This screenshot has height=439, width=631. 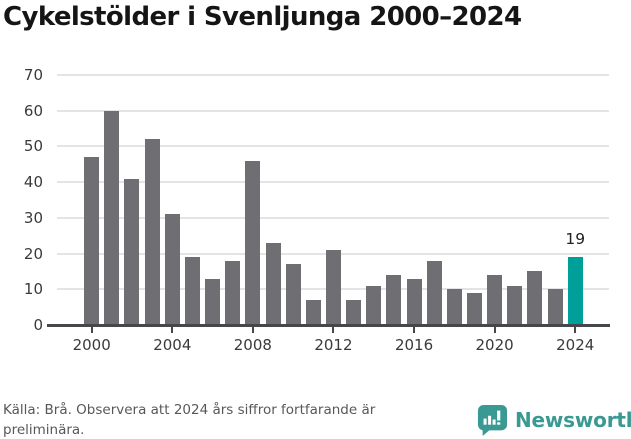 I want to click on bar-2006, so click(x=213, y=301).